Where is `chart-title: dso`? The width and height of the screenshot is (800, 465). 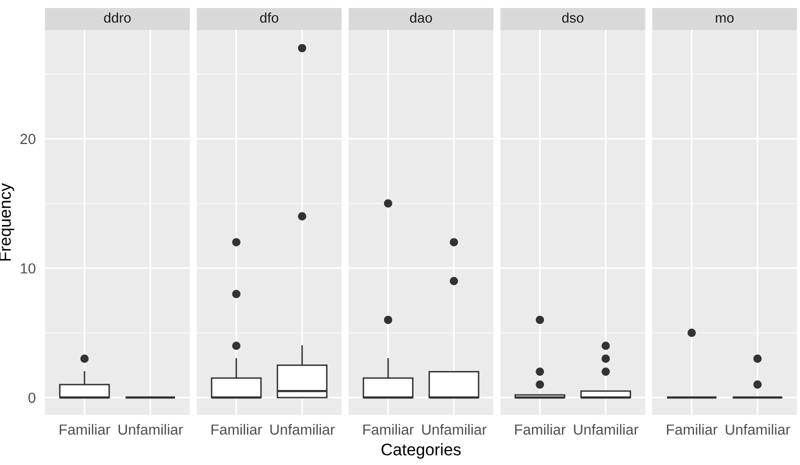 chart-title: dso is located at coordinates (573, 17).